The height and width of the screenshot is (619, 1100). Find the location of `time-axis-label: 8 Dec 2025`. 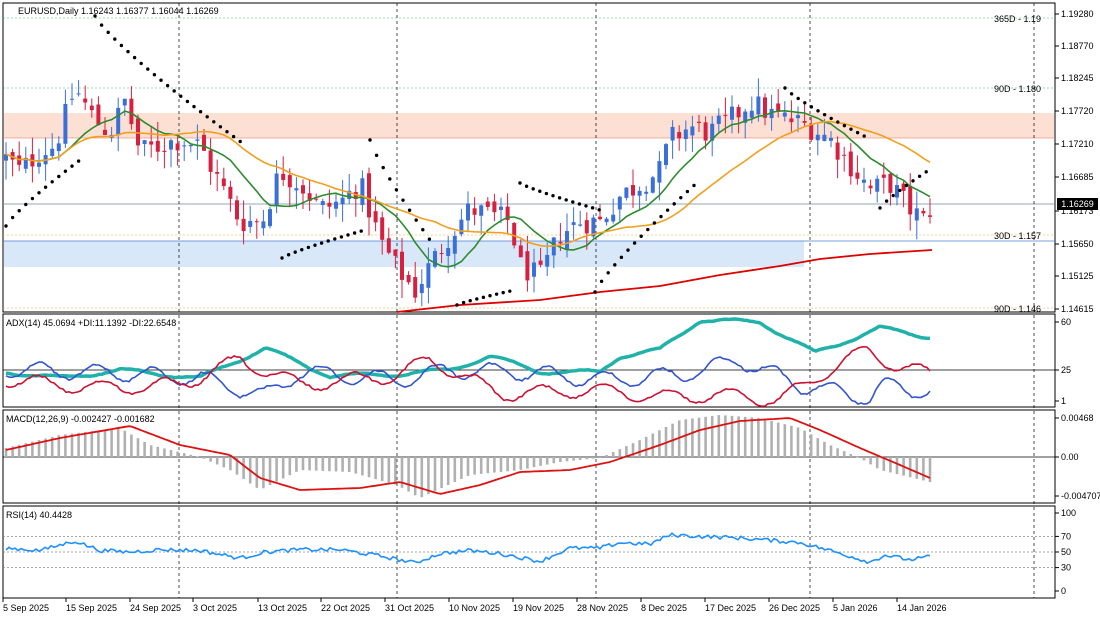

time-axis-label: 8 Dec 2025 is located at coordinates (664, 608).